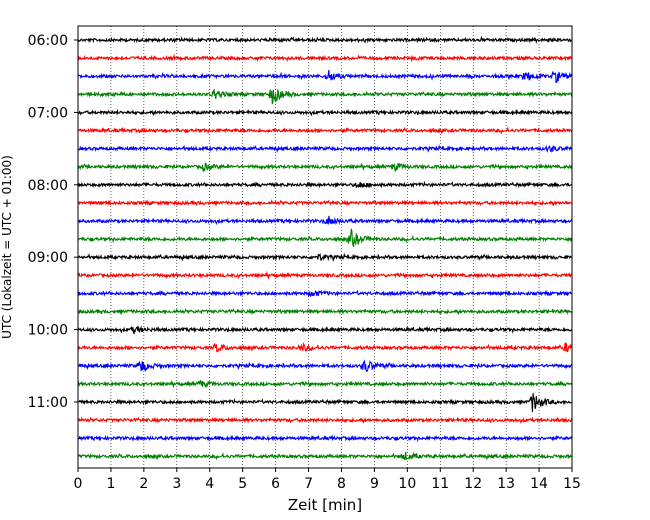 The image size is (650, 520). I want to click on x-tick-label: 15, so click(572, 484).